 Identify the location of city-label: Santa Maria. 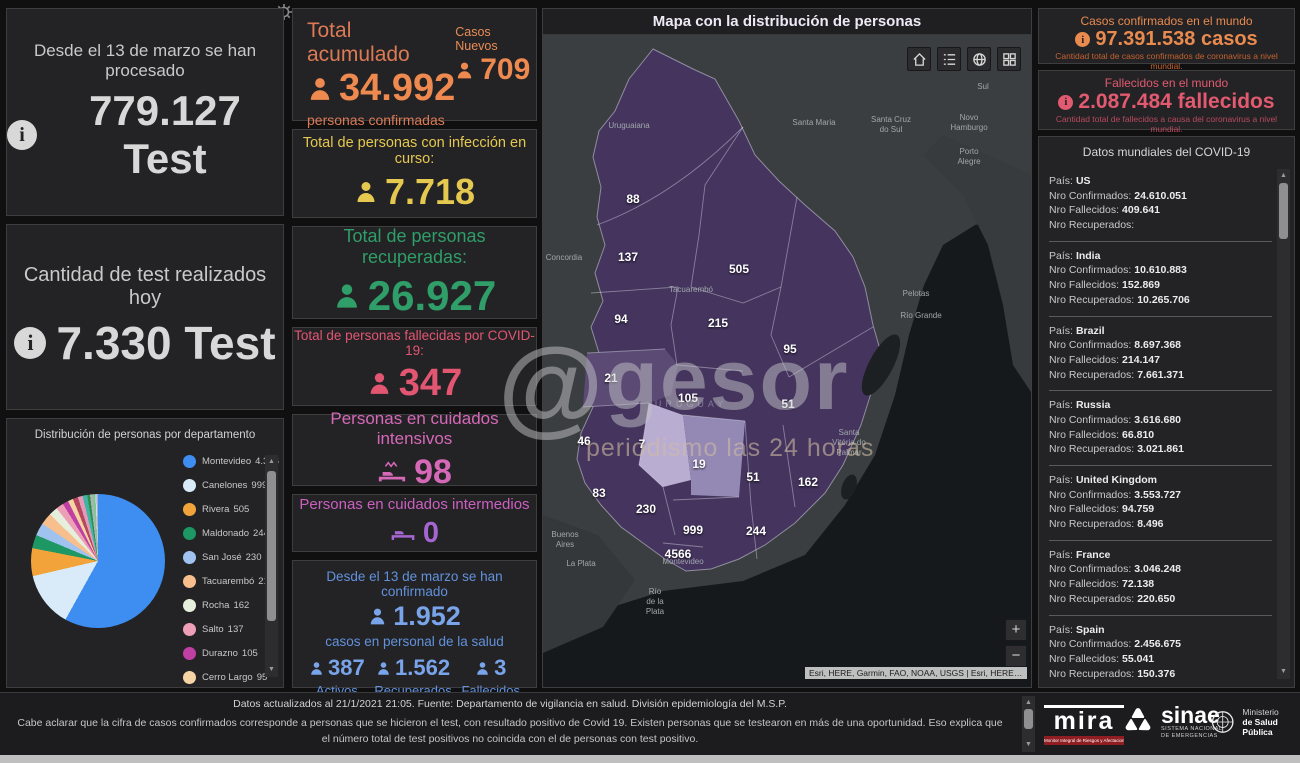
(814, 122).